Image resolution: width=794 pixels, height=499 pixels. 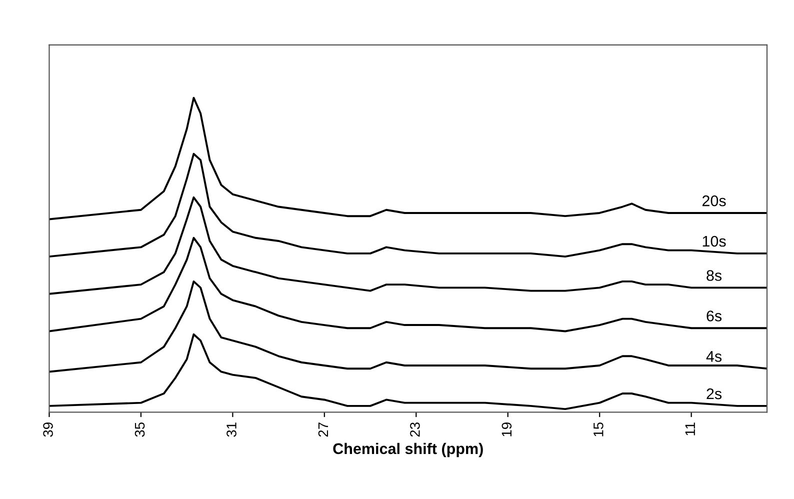 What do you see at coordinates (231, 429) in the screenshot?
I see `x-tick-label: 31` at bounding box center [231, 429].